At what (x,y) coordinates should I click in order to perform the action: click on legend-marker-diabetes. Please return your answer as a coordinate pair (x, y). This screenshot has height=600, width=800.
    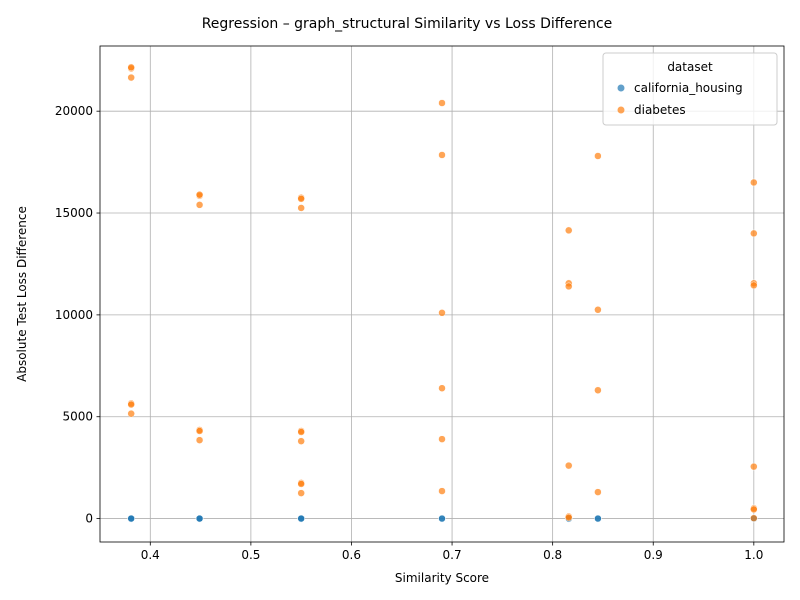
    Looking at the image, I should click on (621, 110).